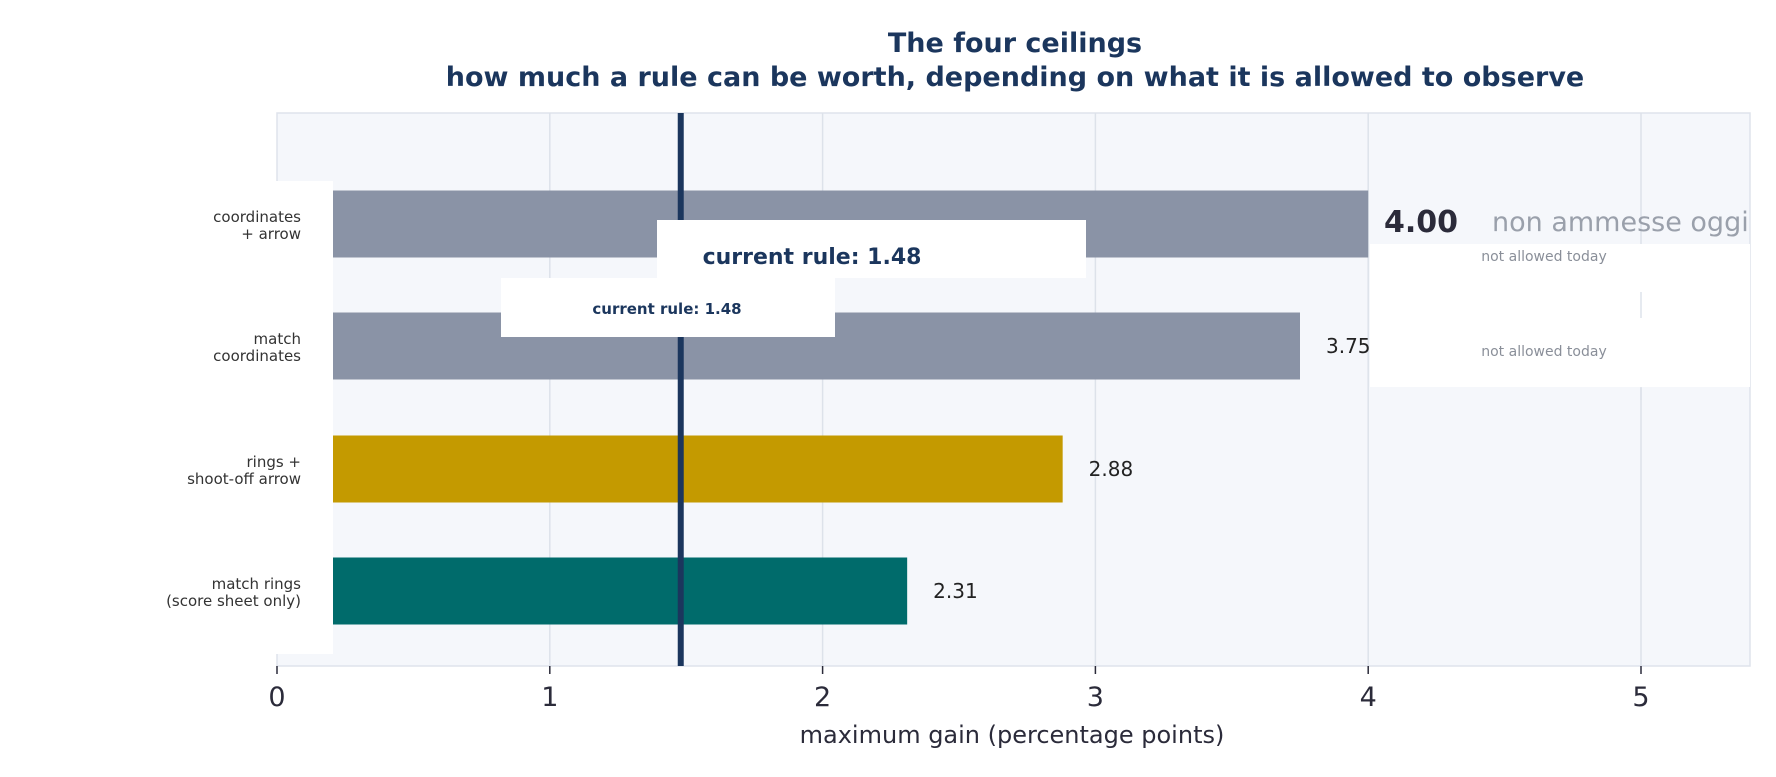  I want to click on value-label: 2.88, so click(1111, 469).